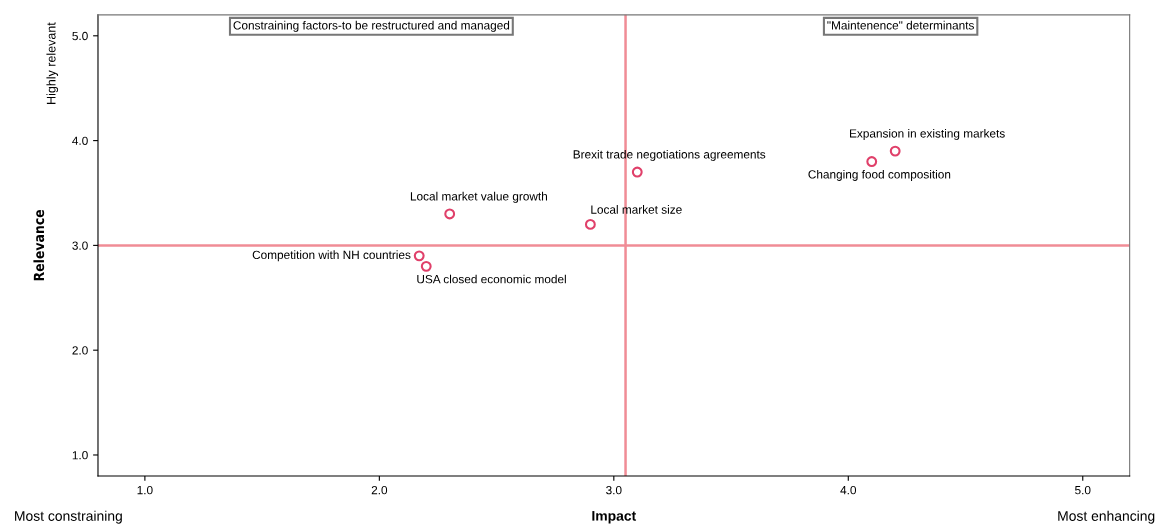 The width and height of the screenshot is (1161, 530). Describe the element at coordinates (379, 490) in the screenshot. I see `x-tick-label: 2.0` at that location.